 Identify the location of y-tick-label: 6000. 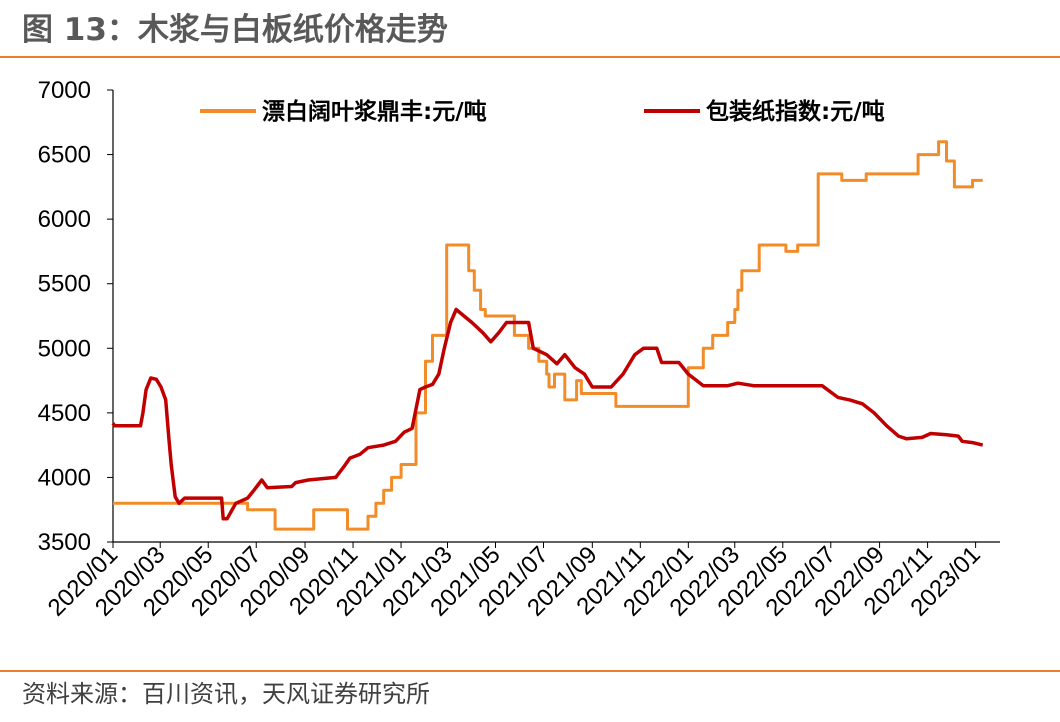
(64, 219).